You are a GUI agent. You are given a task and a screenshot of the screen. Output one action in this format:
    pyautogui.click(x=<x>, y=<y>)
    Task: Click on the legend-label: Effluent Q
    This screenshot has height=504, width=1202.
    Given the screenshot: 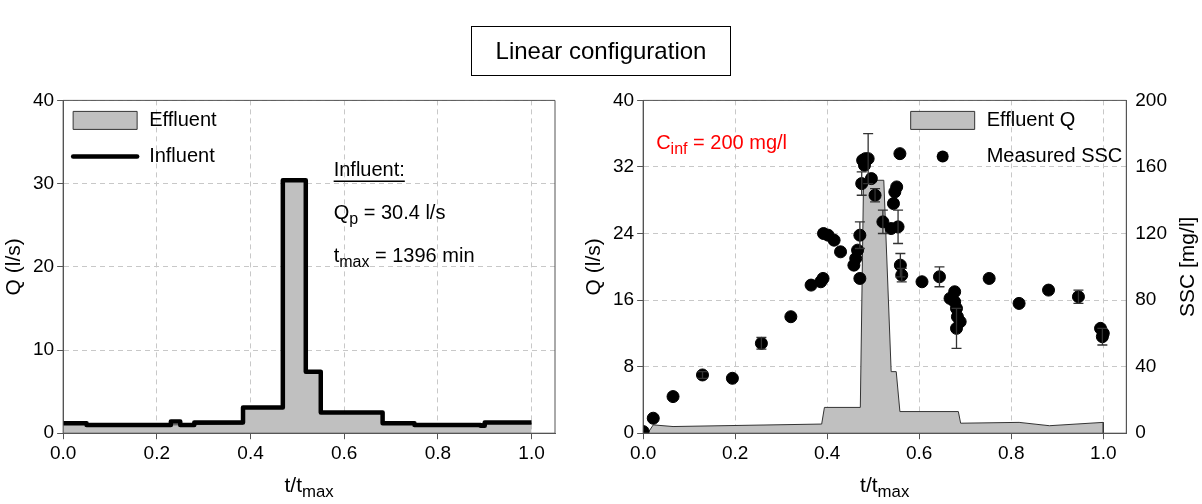 What is the action you would take?
    pyautogui.click(x=1031, y=118)
    